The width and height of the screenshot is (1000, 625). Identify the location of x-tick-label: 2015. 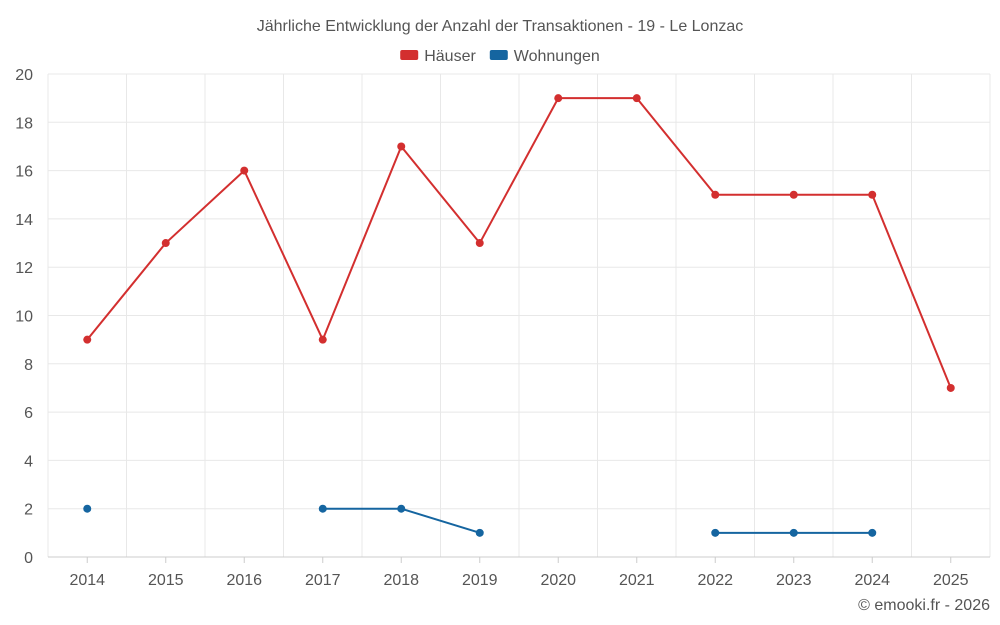
(166, 580).